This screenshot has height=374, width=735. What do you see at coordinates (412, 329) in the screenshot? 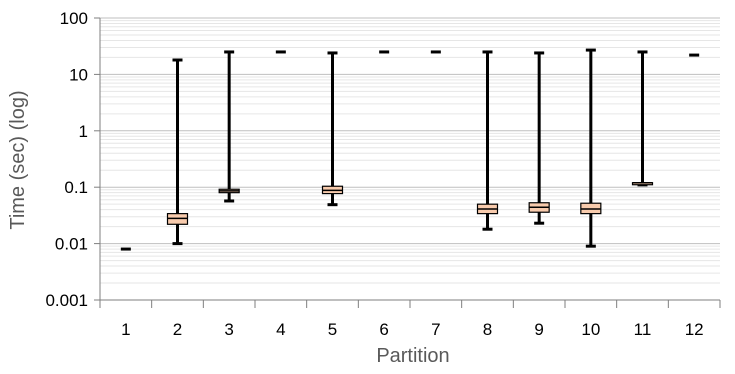
I see `x-tick-labels: 1 2 3 4 5 6 7 8 9 10 11 12` at bounding box center [412, 329].